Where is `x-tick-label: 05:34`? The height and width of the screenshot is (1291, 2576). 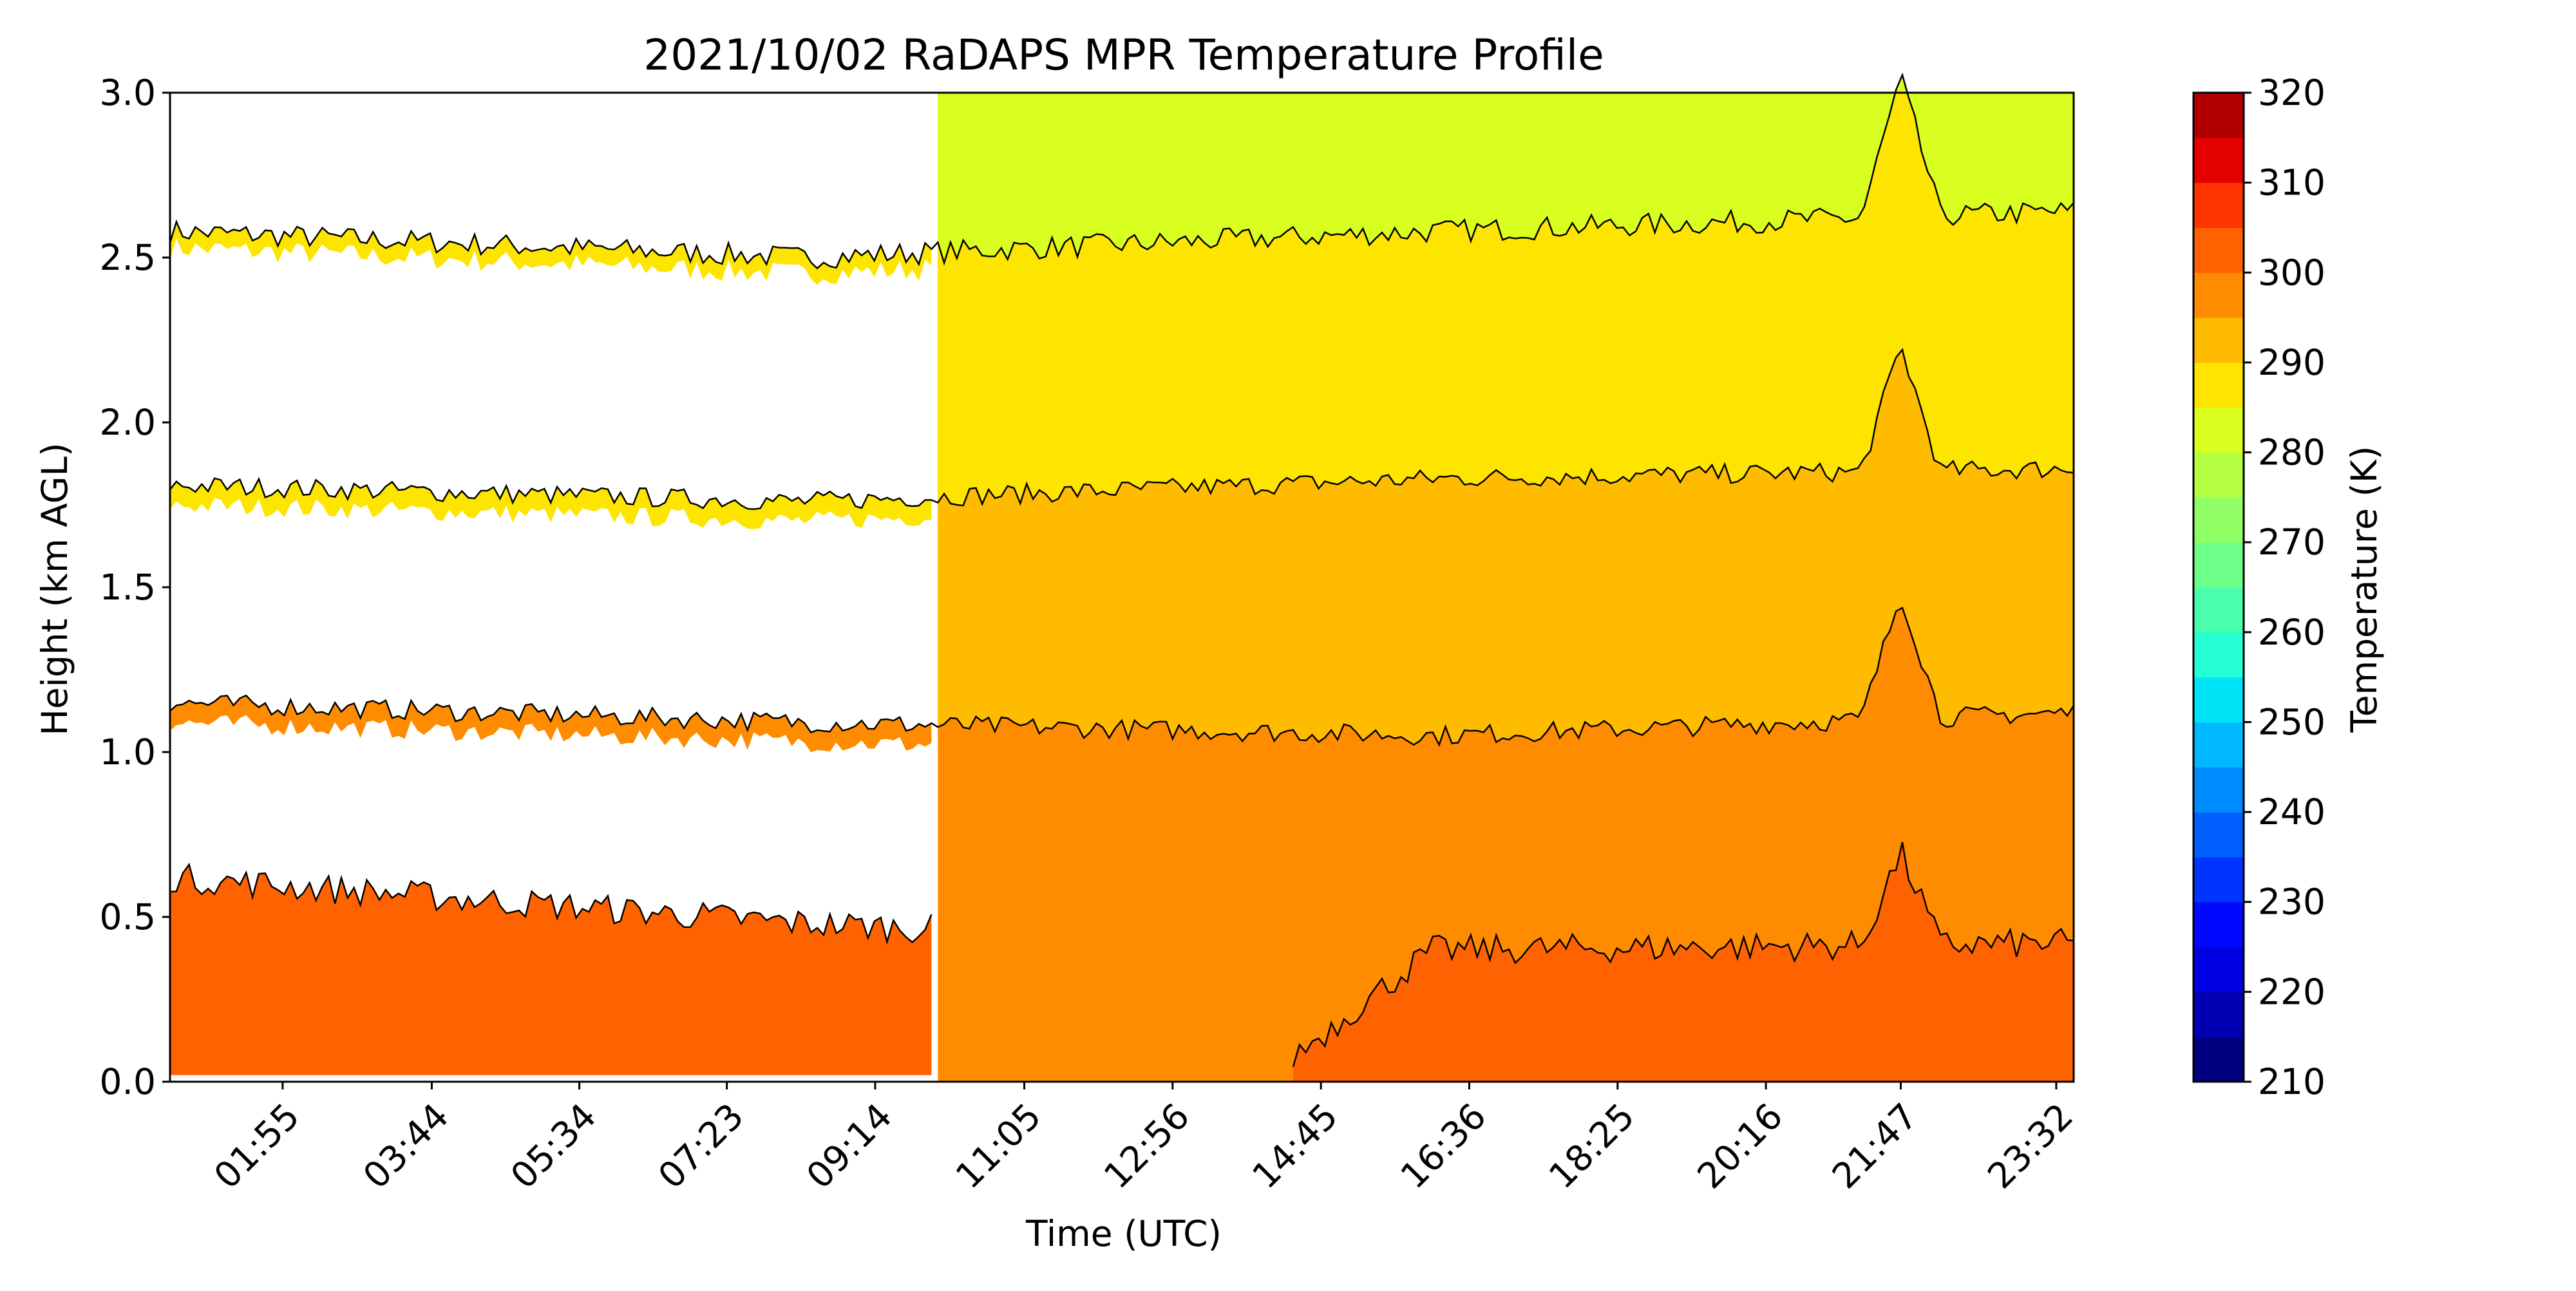 x-tick-label: 05:34 is located at coordinates (554, 1145).